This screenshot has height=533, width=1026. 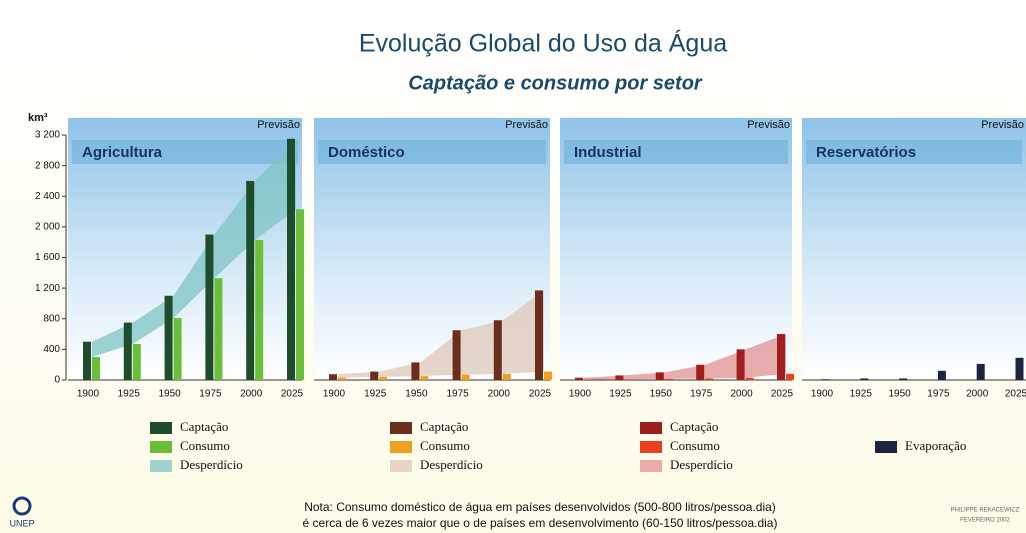 I want to click on chart-subtitle: Captação e consumo por setor, so click(x=555, y=83).